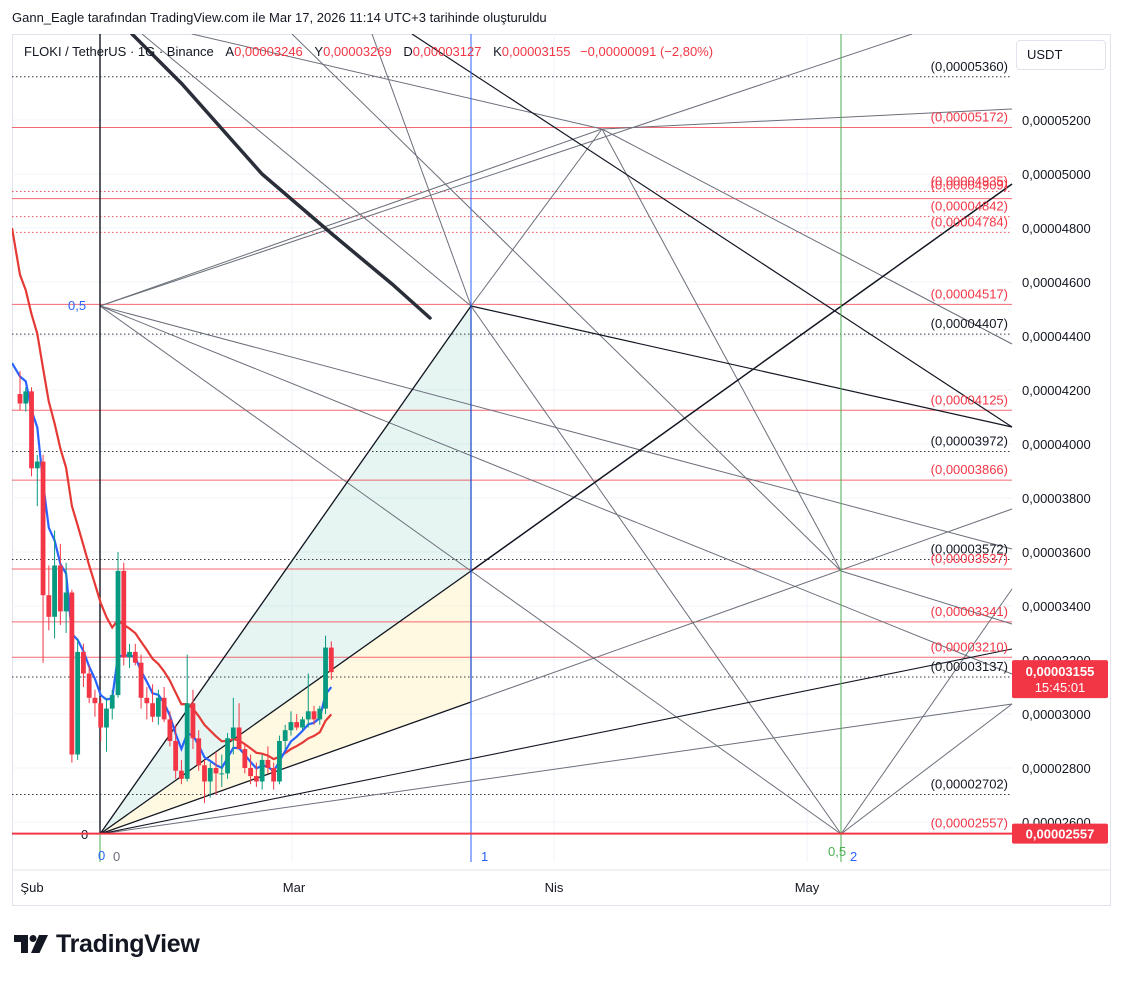 This screenshot has height=981, width=1124. Describe the element at coordinates (969, 185) in the screenshot. I see `price-level-label: (0,00004909)` at that location.